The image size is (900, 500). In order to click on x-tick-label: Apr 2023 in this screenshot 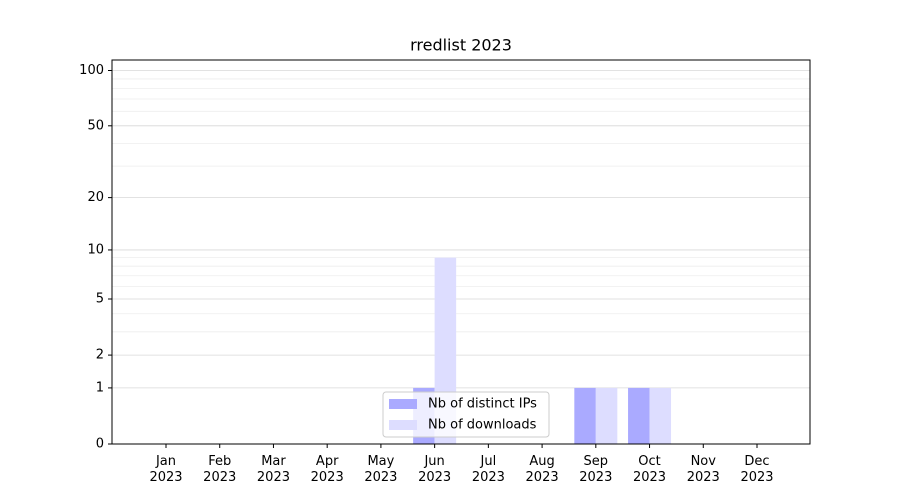, I will do `click(327, 469)`.